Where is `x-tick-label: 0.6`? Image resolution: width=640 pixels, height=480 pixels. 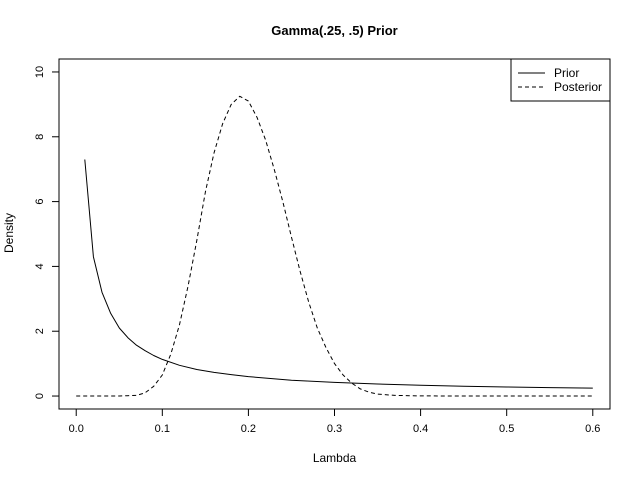
x-tick-label: 0.6 is located at coordinates (592, 429).